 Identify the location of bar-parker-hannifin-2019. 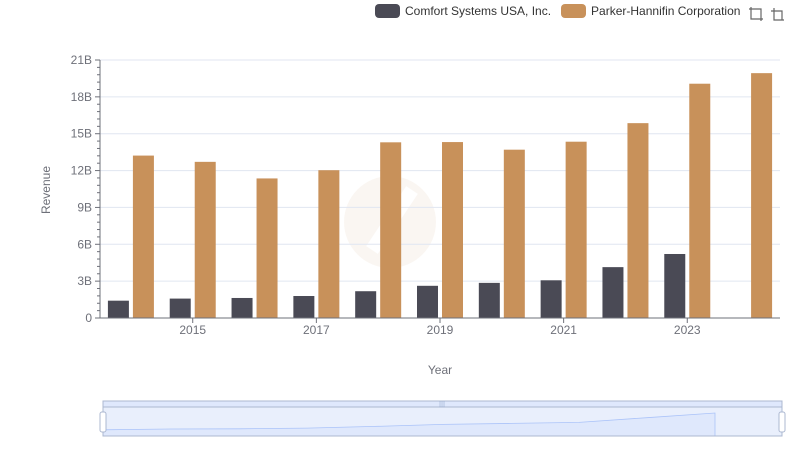
(452, 230).